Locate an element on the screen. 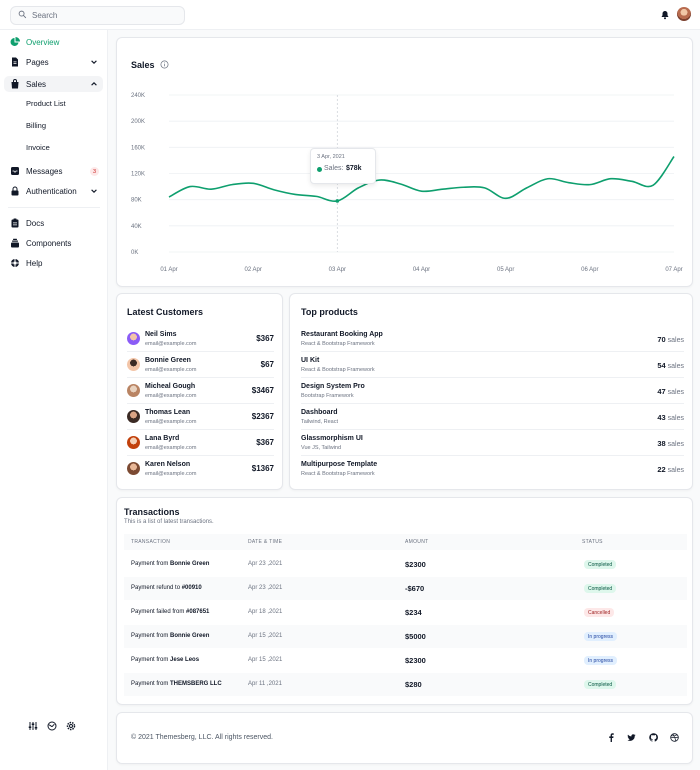 The height and width of the screenshot is (770, 700). info-icon is located at coordinates (164, 64).